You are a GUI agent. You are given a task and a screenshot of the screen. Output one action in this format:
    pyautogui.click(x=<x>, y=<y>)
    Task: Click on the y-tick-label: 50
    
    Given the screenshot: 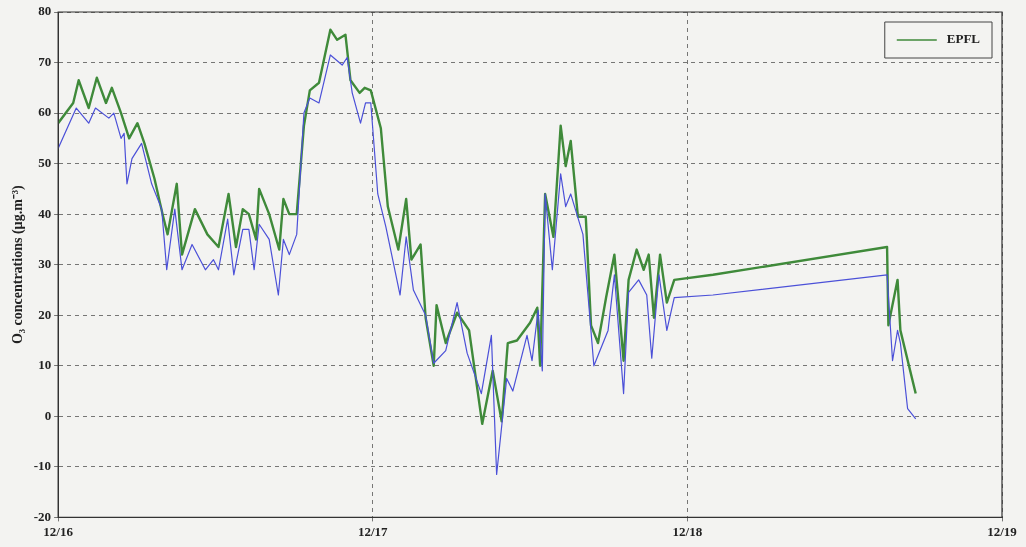 What is the action you would take?
    pyautogui.click(x=45, y=162)
    